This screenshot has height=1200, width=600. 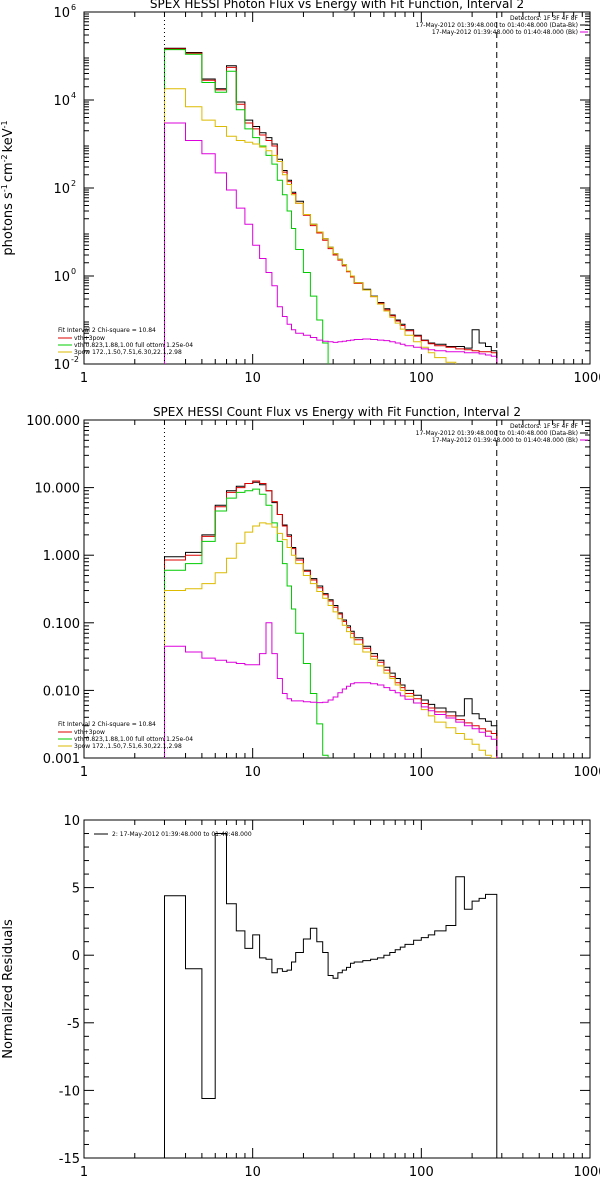 What do you see at coordinates (61, 691) in the screenshot?
I see `y-tick-label: 0.010` at bounding box center [61, 691].